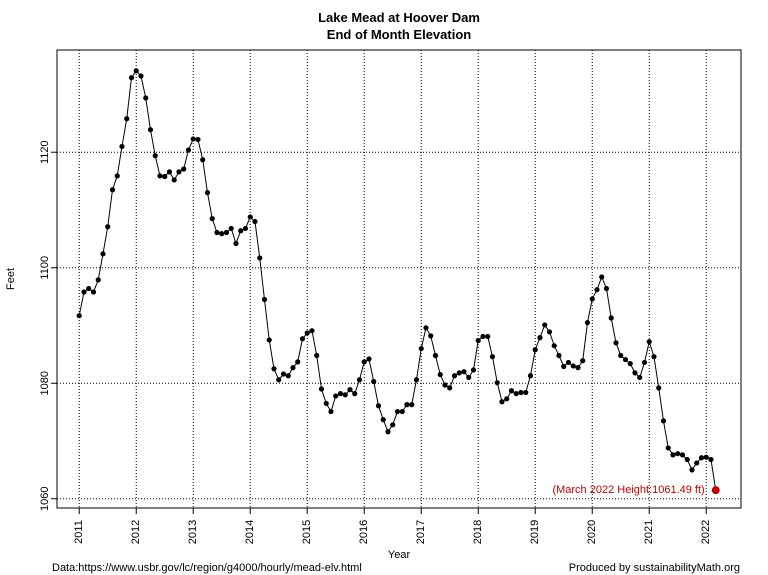  I want to click on x-axis-label: Year, so click(399, 555).